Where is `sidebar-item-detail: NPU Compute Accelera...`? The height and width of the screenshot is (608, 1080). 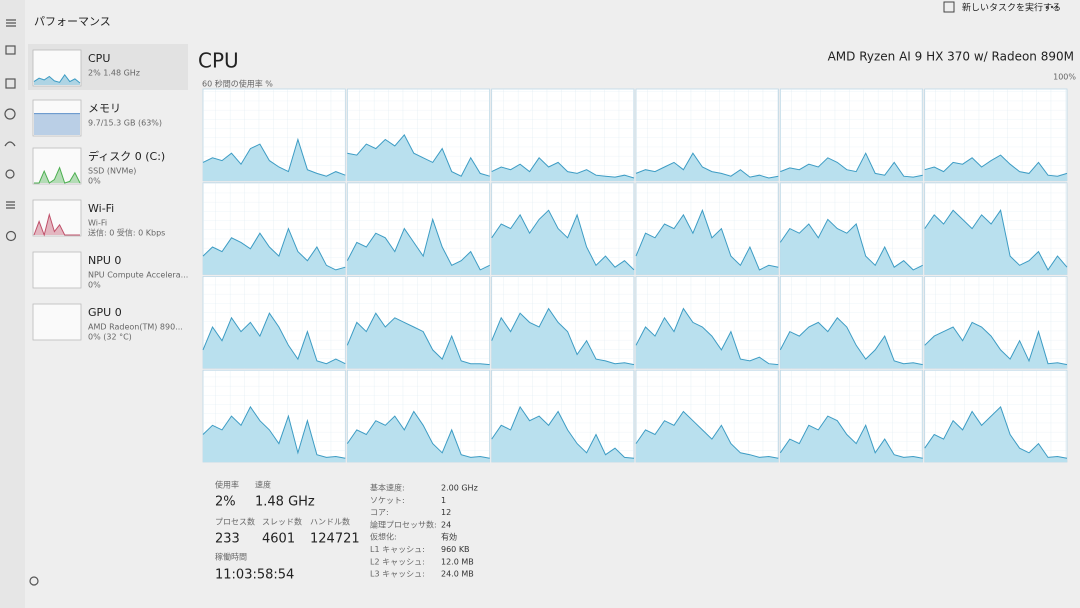 sidebar-item-detail: NPU Compute Accelera... is located at coordinates (138, 275).